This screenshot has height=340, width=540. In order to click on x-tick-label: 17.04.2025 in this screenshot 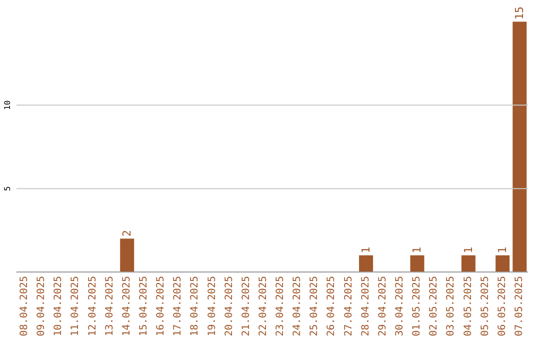, I will do `click(178, 306)`.